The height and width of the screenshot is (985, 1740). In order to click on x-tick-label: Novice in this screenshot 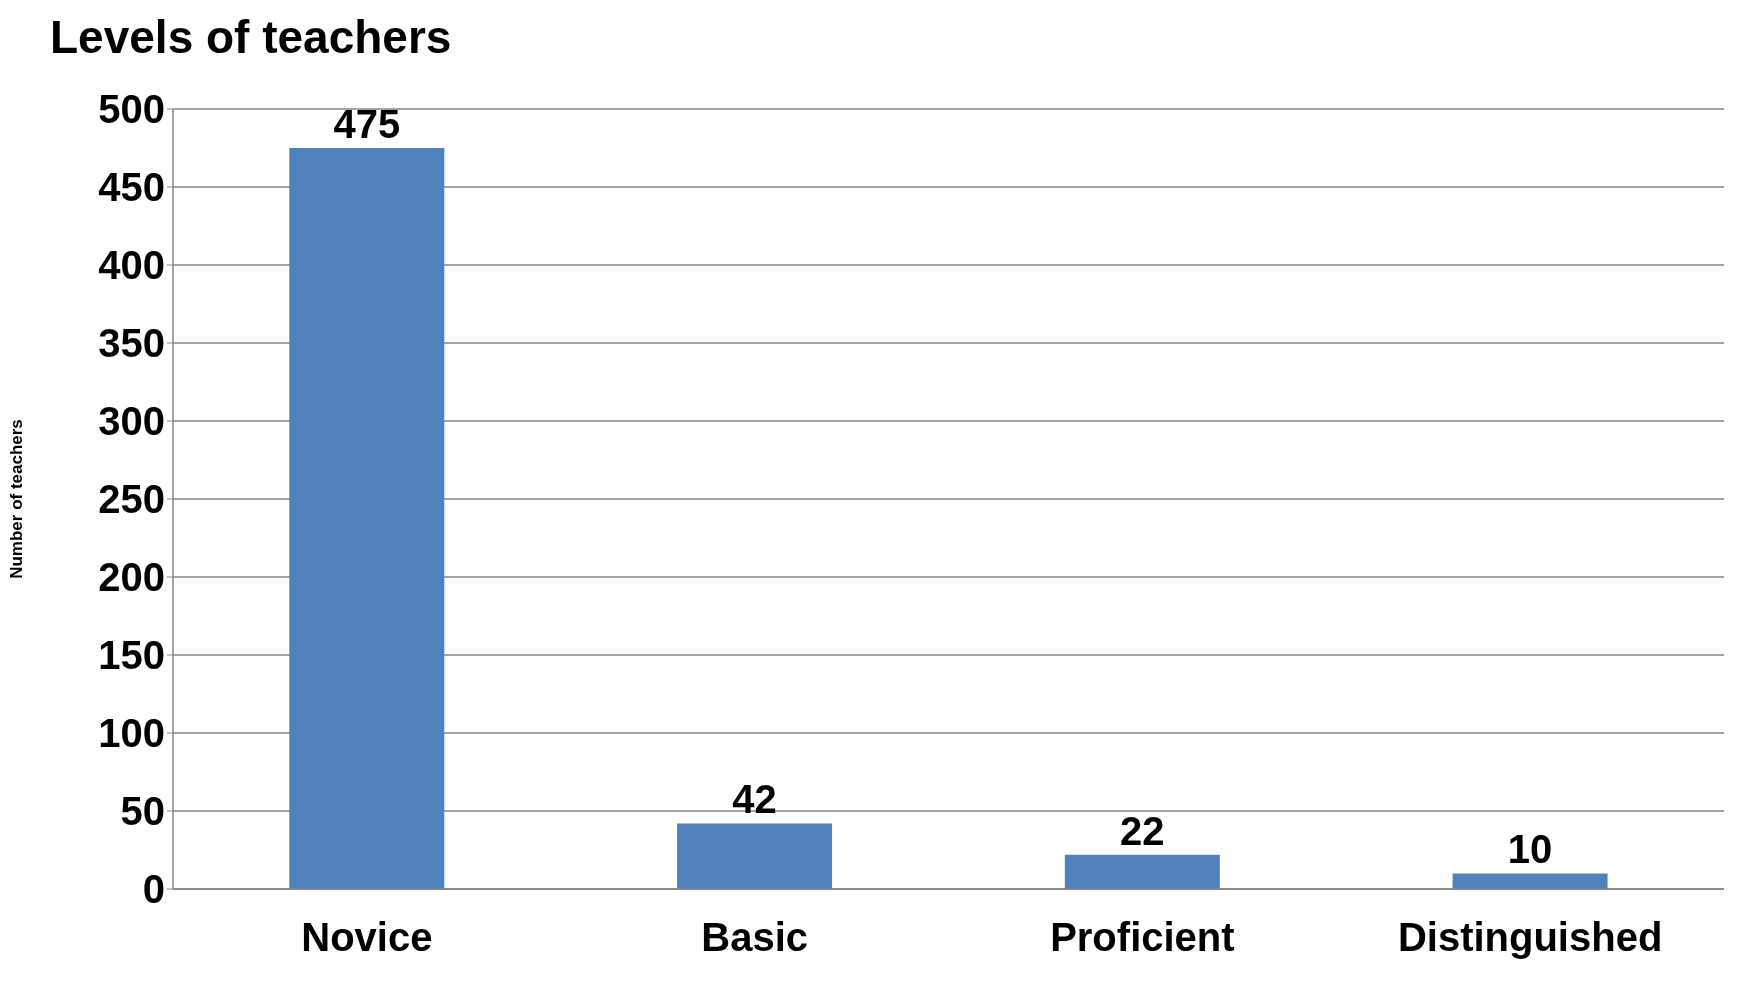, I will do `click(367, 937)`.